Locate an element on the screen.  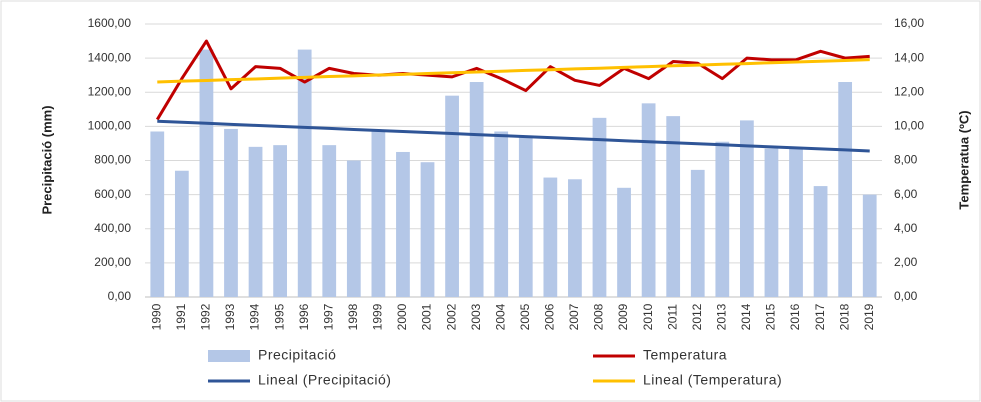
x-tick-label: 2000 is located at coordinates (402, 316).